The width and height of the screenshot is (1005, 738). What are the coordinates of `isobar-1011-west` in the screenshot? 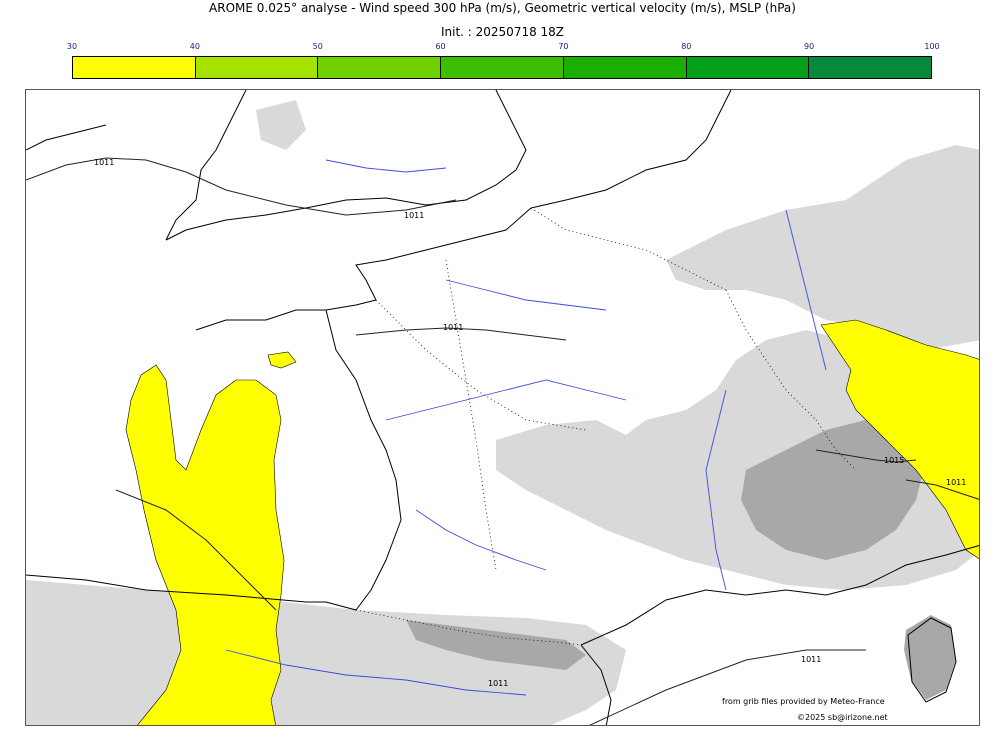 It's located at (196, 550).